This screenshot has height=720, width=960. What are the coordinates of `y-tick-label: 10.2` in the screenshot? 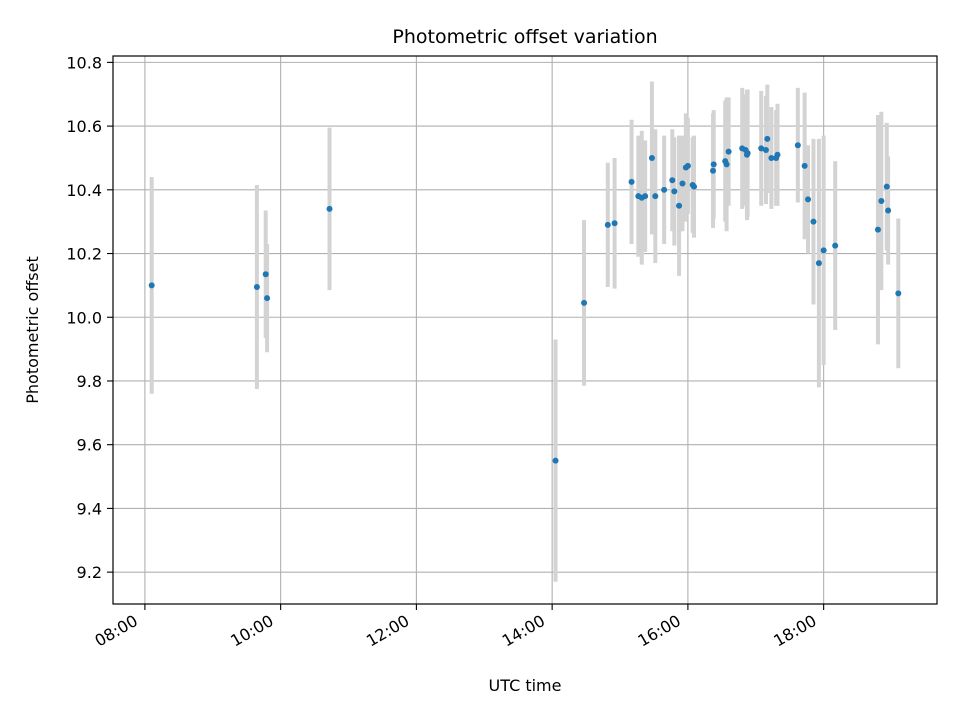 It's located at (84, 254).